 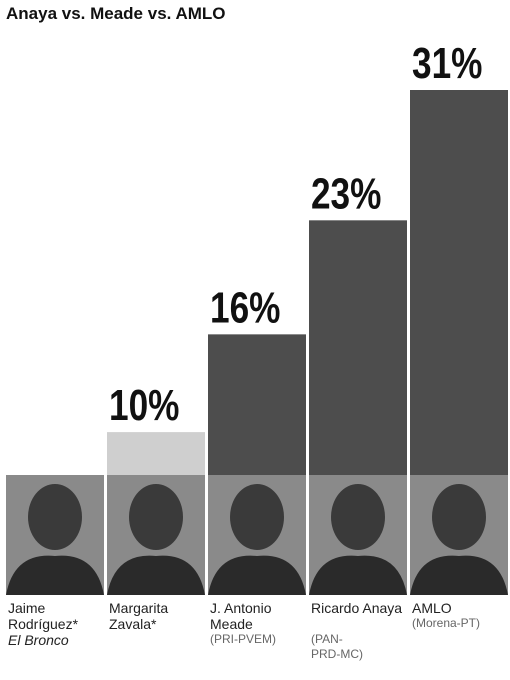 What do you see at coordinates (245, 308) in the screenshot?
I see `value-label: 16%` at bounding box center [245, 308].